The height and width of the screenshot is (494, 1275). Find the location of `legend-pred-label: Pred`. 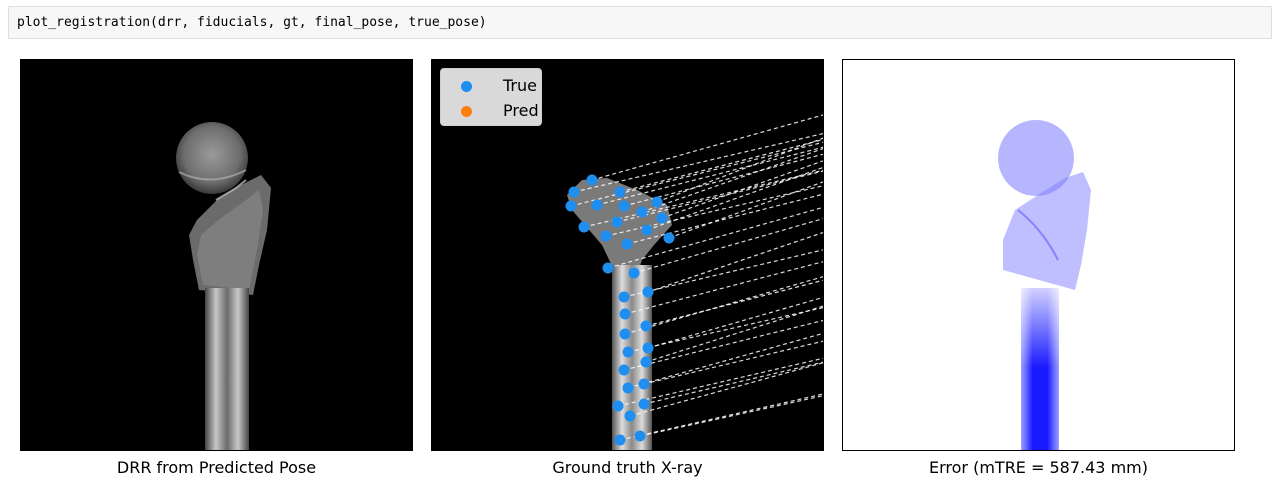

legend-pred-label: Pred is located at coordinates (521, 110).